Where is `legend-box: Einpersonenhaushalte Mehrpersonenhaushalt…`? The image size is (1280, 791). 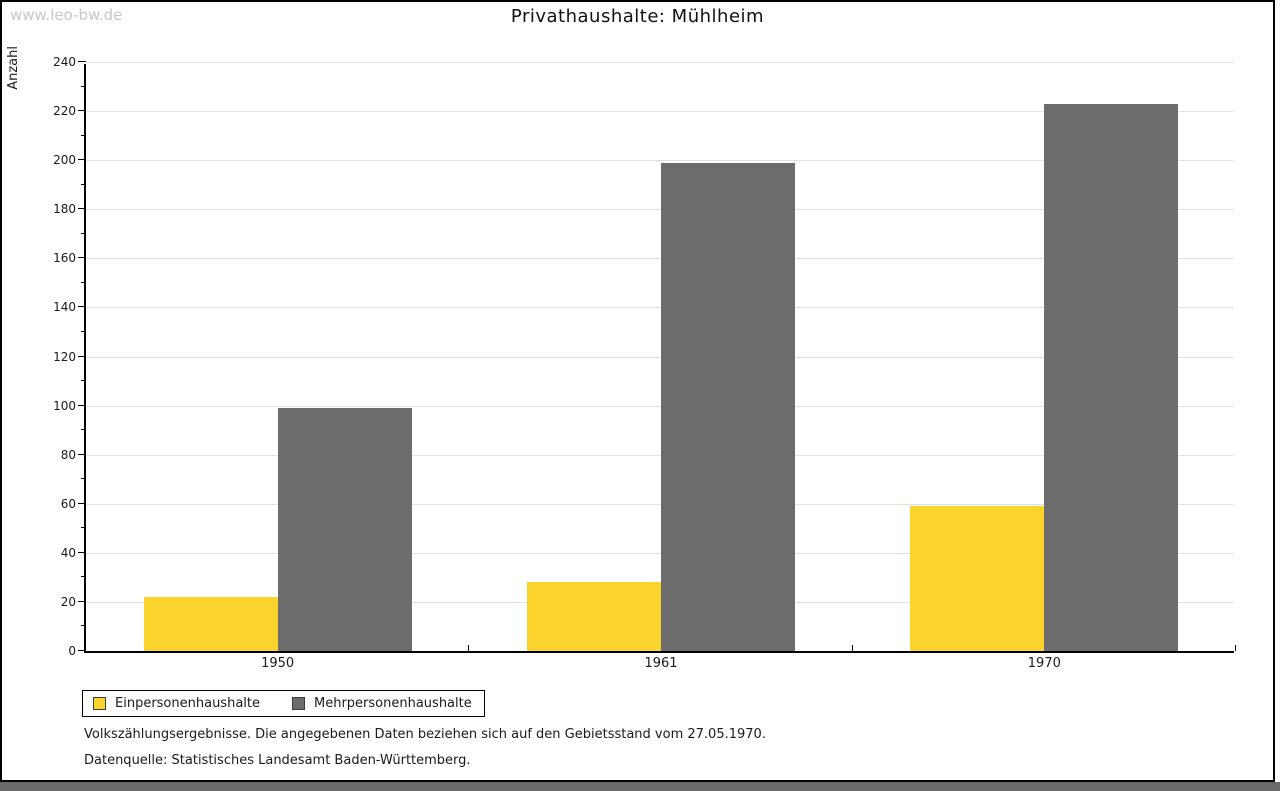 legend-box: Einpersonenhaushalte Mehrpersonenhaushalt… is located at coordinates (283, 703).